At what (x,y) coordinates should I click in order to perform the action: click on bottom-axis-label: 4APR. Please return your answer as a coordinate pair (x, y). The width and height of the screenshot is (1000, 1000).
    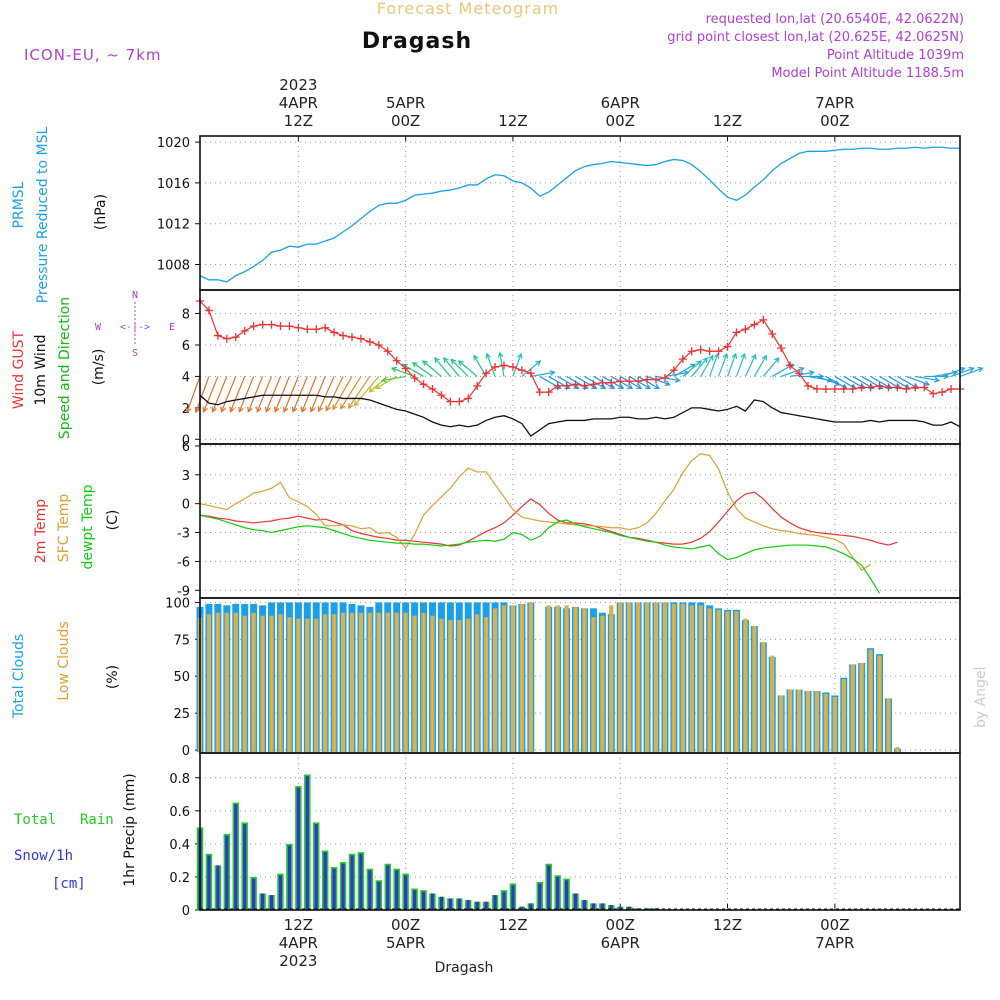
    Looking at the image, I should click on (298, 943).